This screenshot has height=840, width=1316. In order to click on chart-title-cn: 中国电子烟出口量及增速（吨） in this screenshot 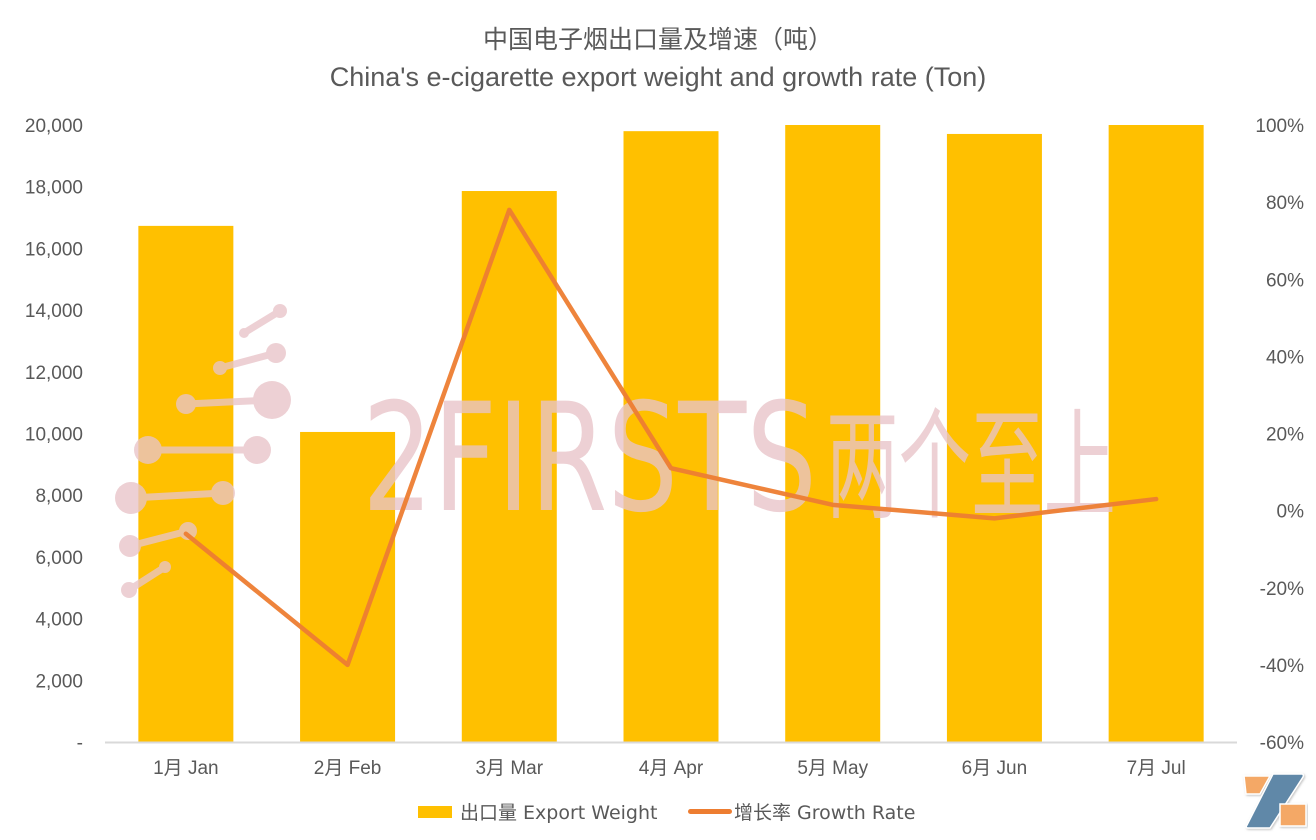, I will do `click(657, 39)`.